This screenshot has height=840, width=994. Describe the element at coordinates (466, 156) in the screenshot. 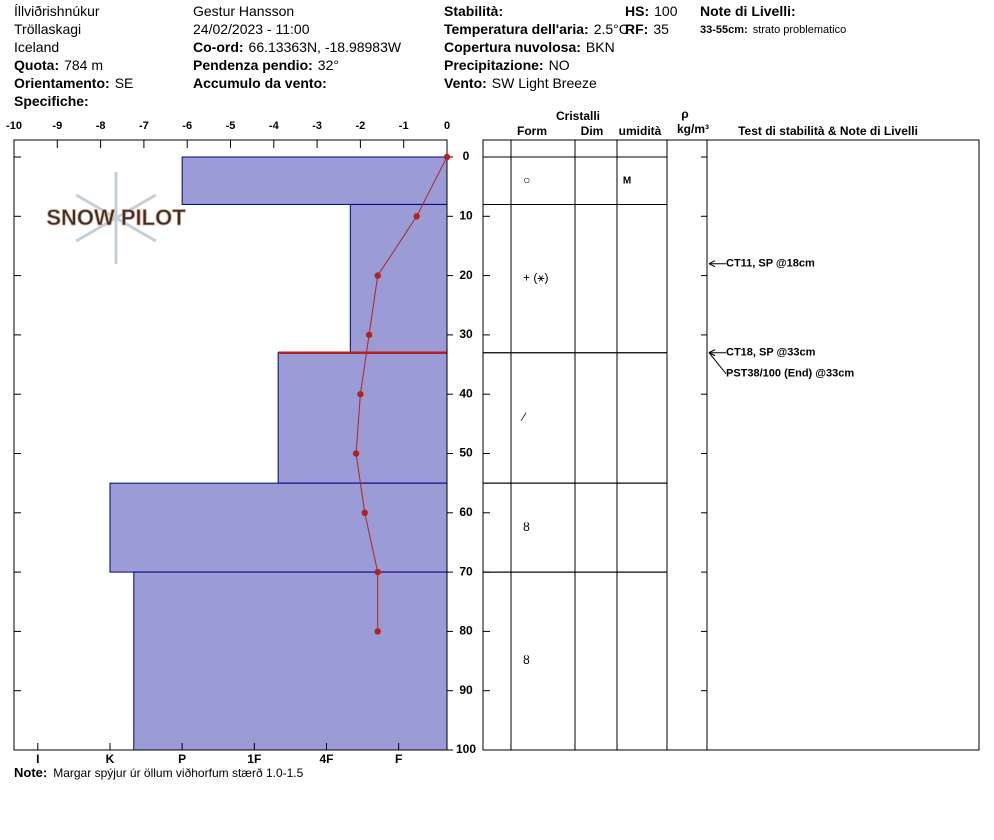

I see `y-tick-label: 0` at that location.